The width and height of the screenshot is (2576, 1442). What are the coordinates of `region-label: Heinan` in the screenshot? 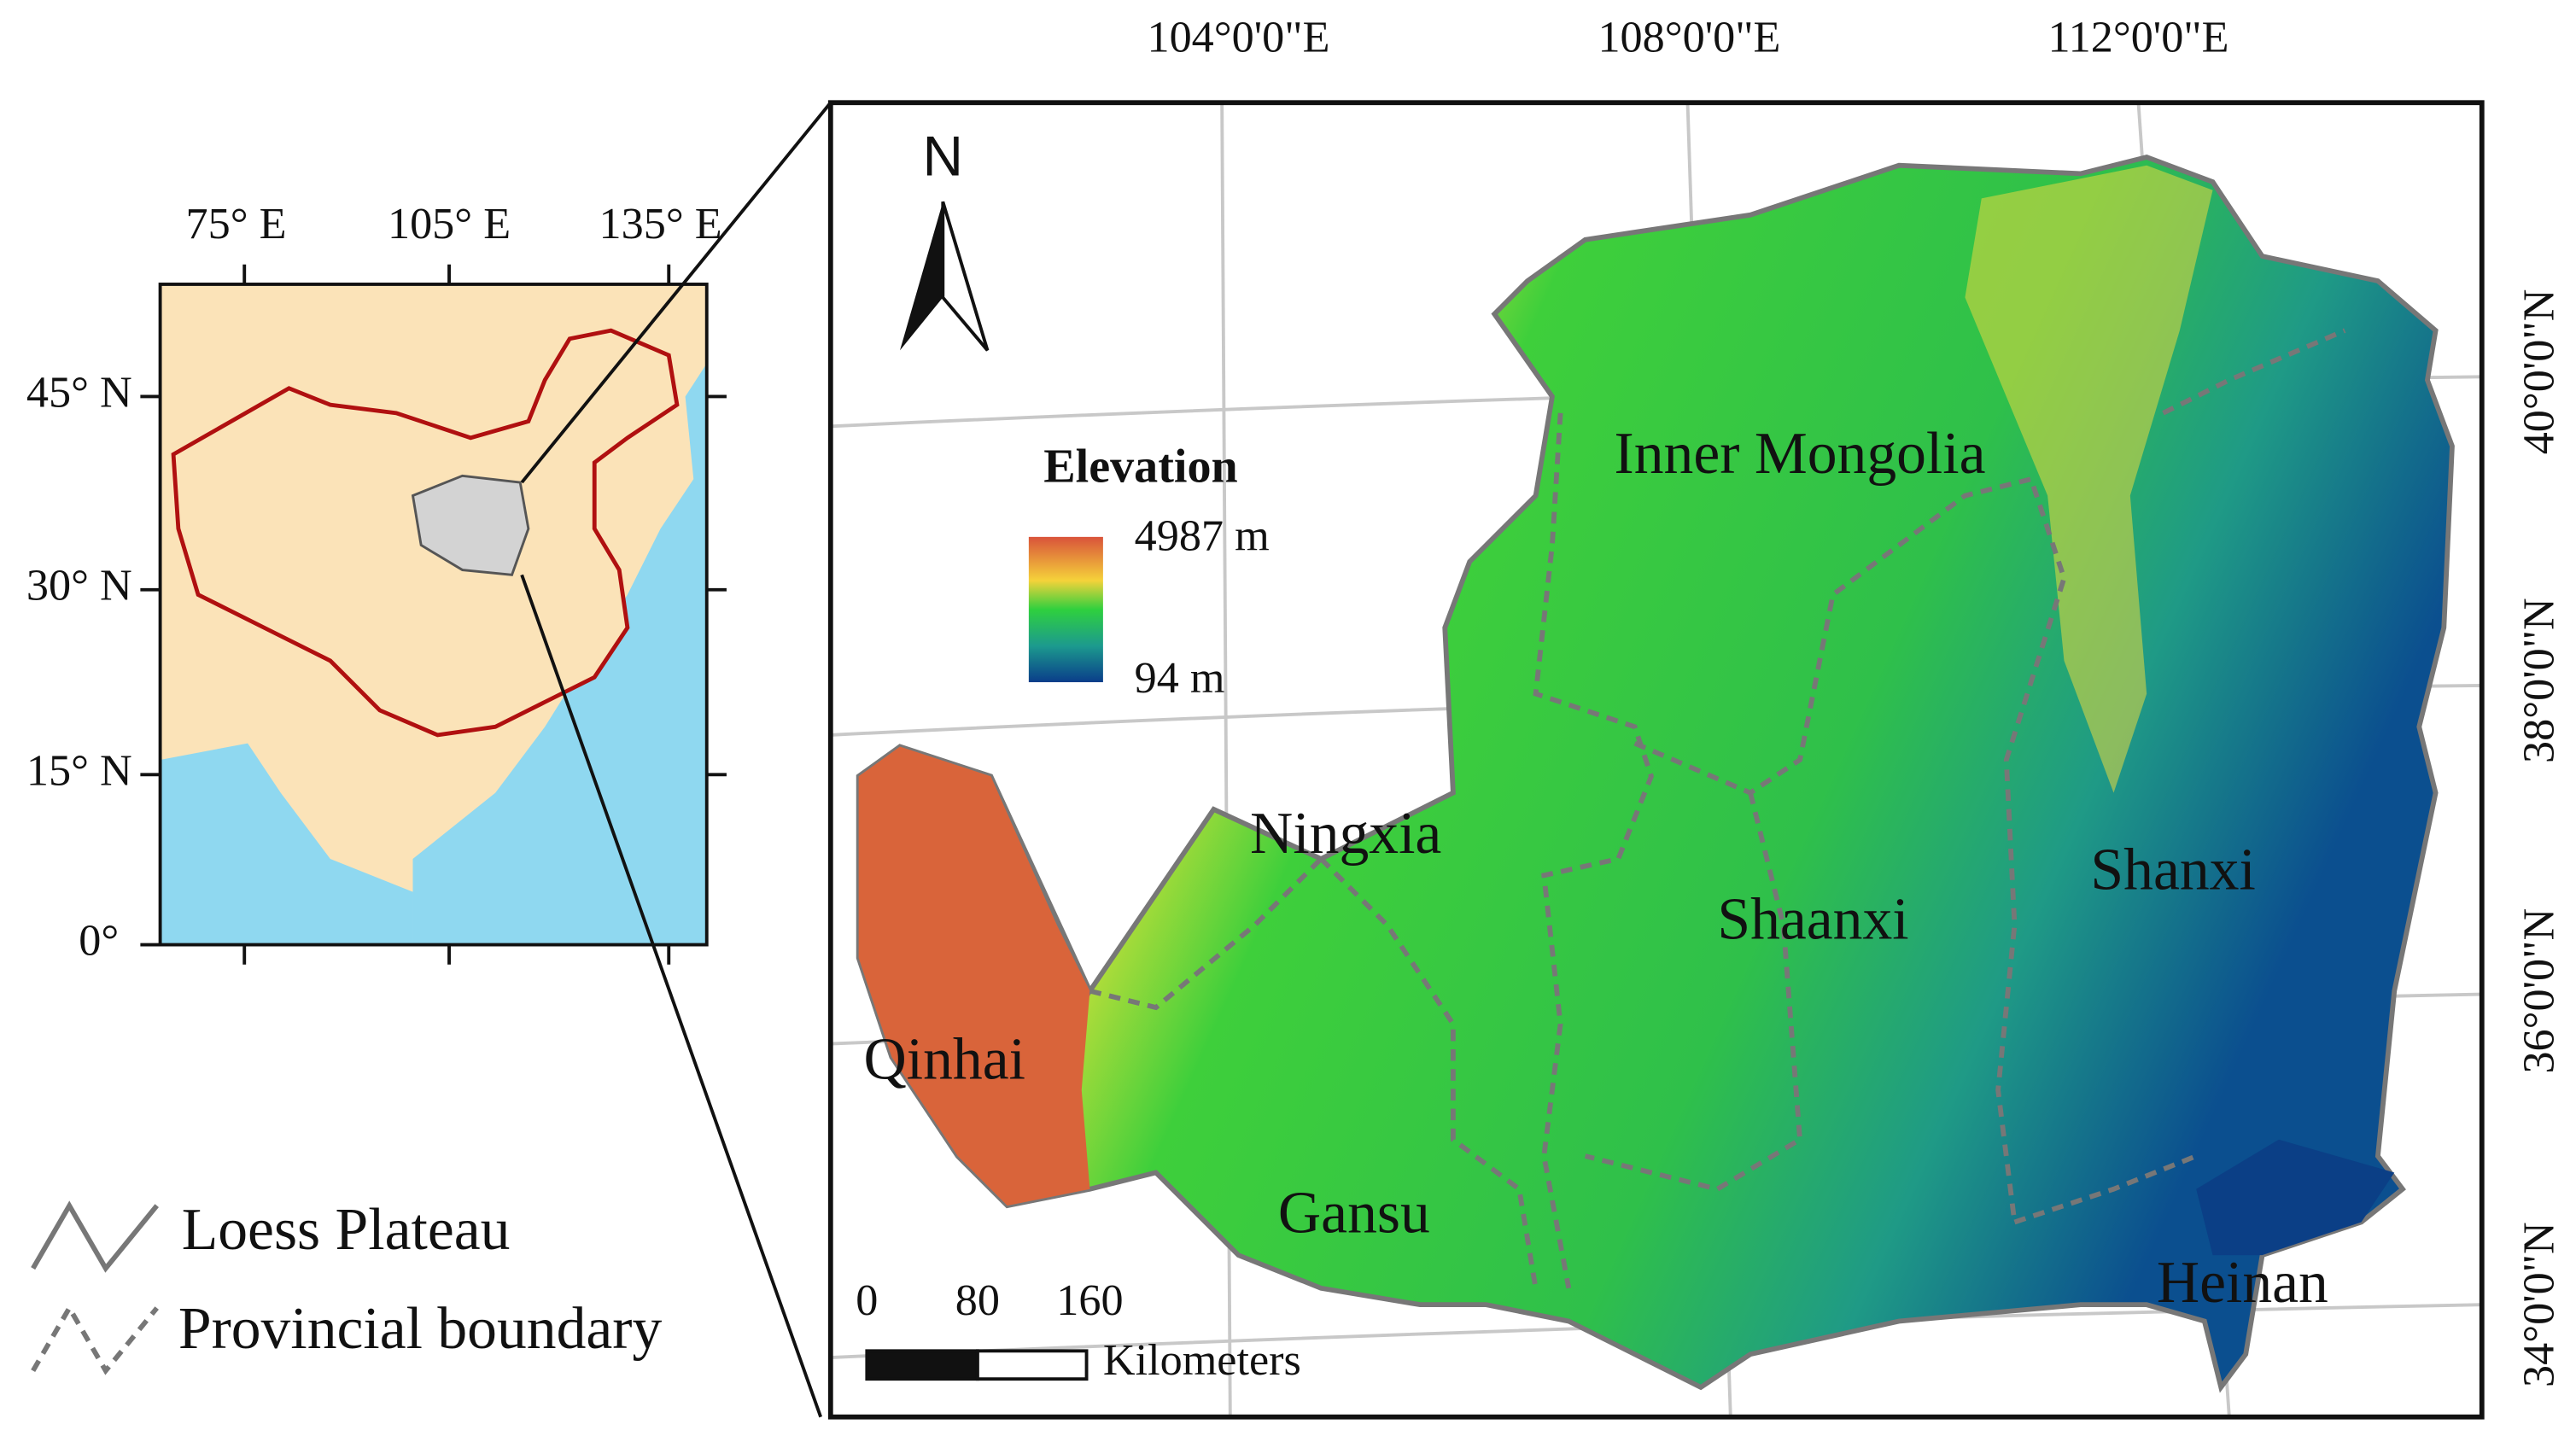 It's located at (2242, 1283).